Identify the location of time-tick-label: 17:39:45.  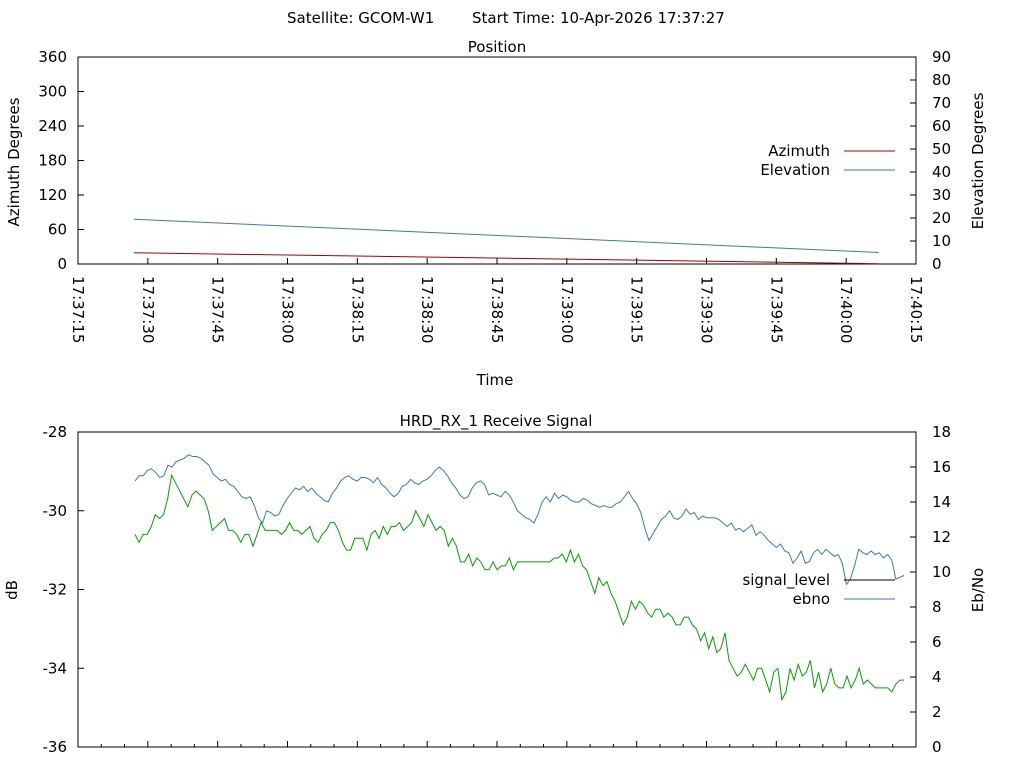
(776, 309).